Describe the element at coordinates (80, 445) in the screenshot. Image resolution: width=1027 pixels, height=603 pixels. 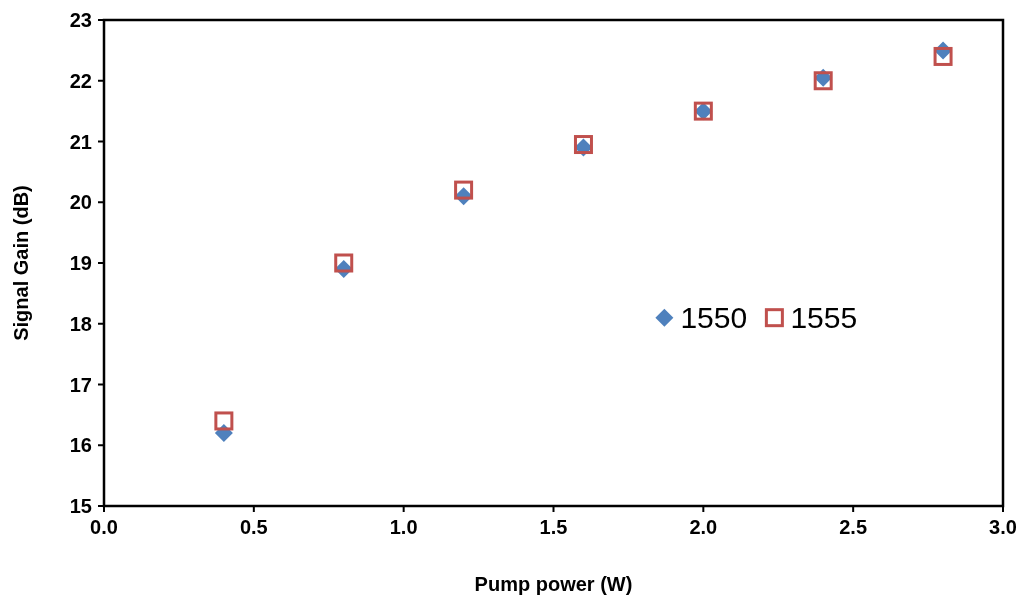
I see `y-tick-label: 16` at that location.